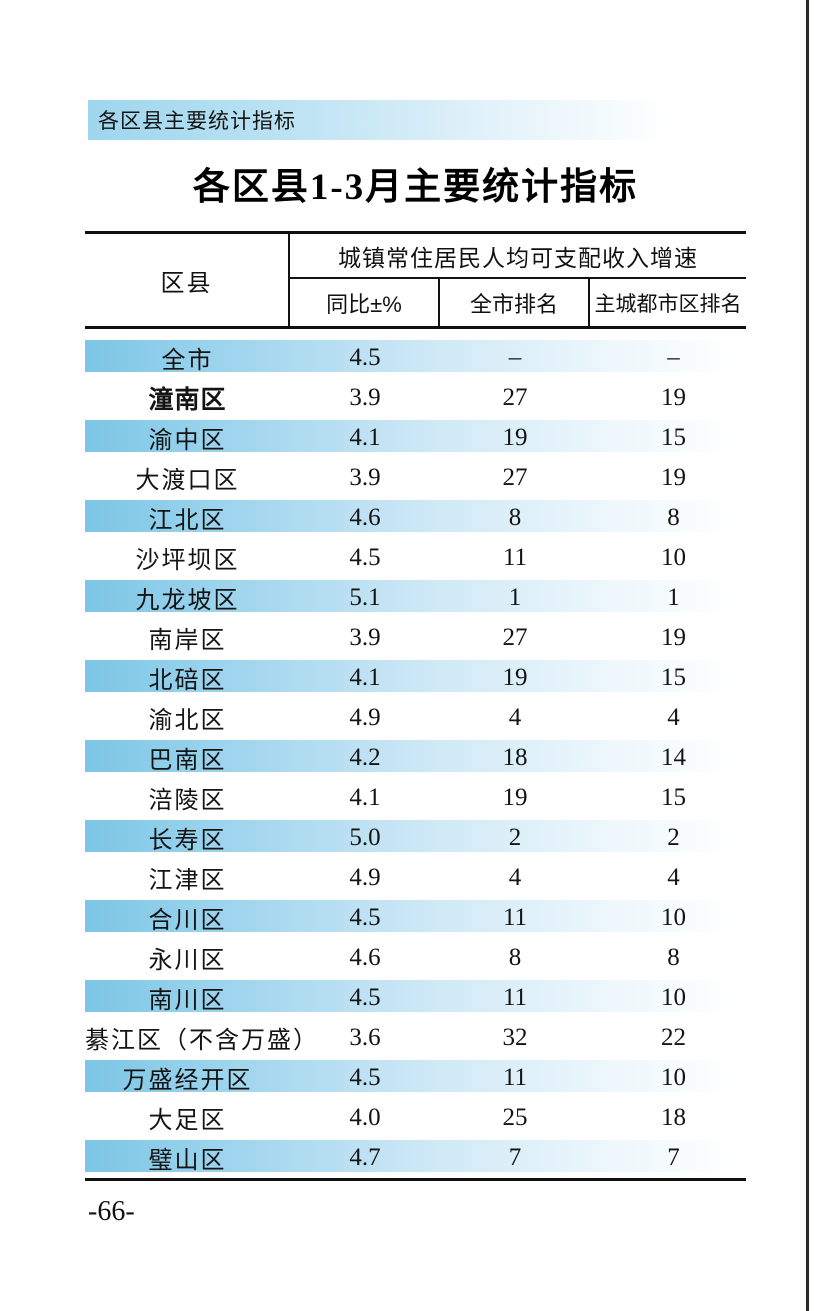 This screenshot has width=814, height=1311. What do you see at coordinates (421, 596) in the screenshot?
I see `table-row: 九龙坡区 5.1 1 1` at bounding box center [421, 596].